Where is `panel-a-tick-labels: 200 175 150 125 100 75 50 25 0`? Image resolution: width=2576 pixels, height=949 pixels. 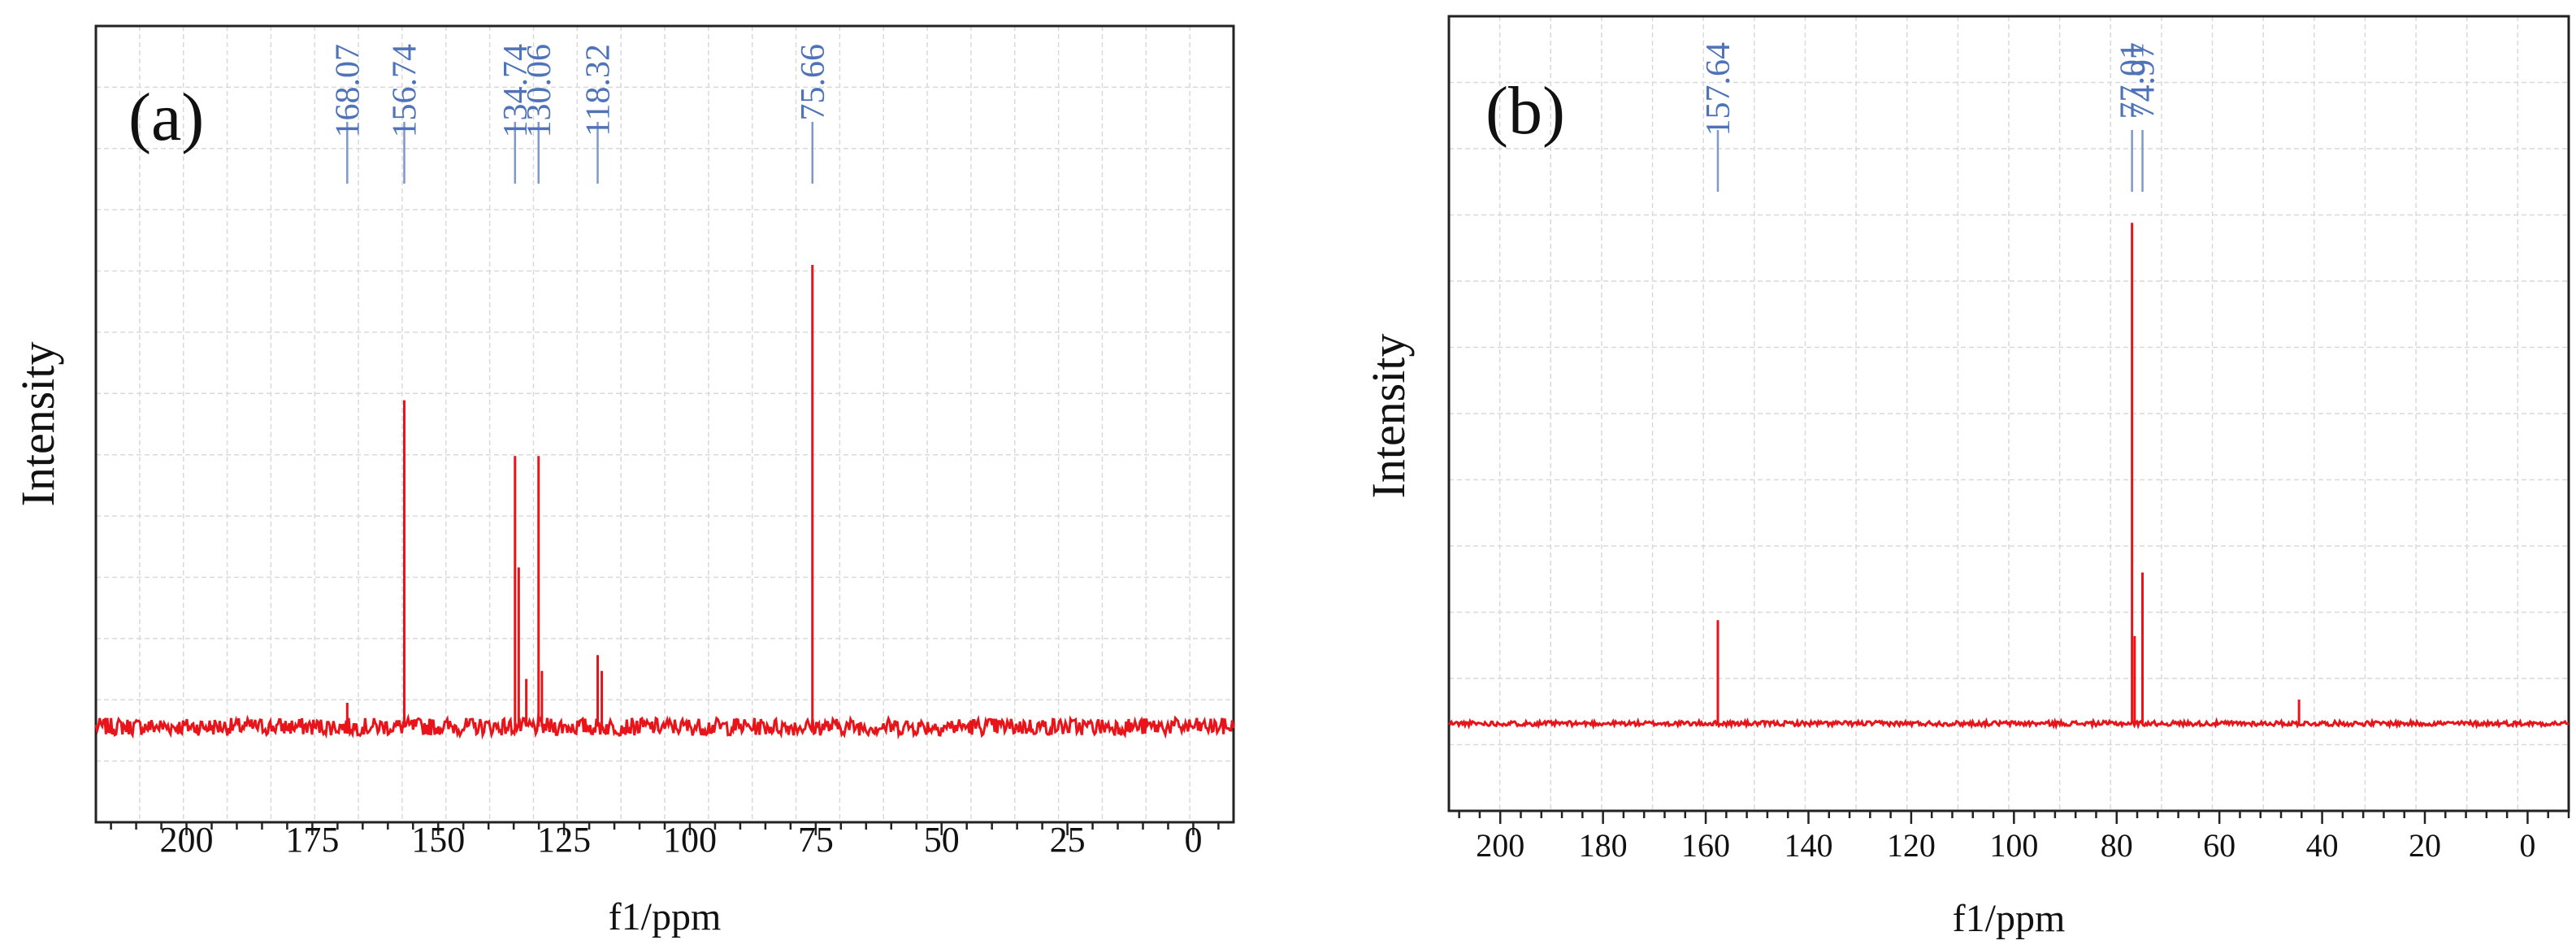
panel-a-tick-labels: 200 175 150 125 100 75 50 25 0 is located at coordinates (681, 840).